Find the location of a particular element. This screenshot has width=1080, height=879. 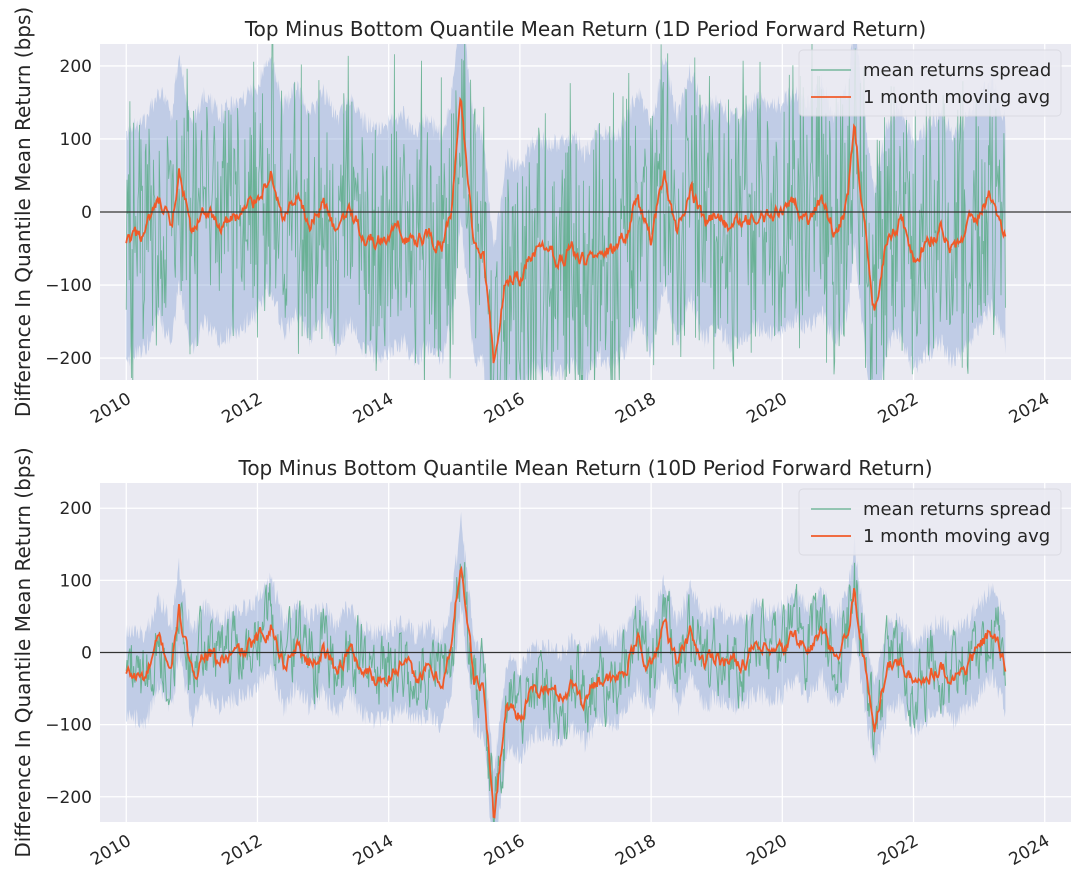

chart-10d-ytick-label: −200 is located at coordinates (68, 798).